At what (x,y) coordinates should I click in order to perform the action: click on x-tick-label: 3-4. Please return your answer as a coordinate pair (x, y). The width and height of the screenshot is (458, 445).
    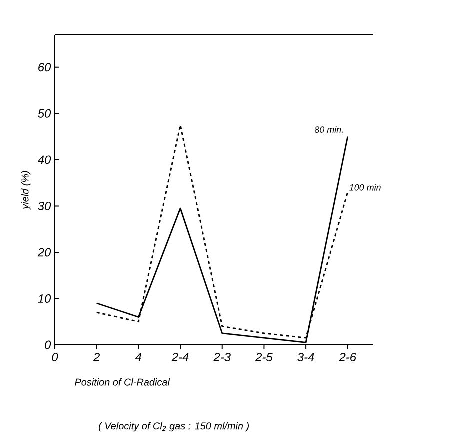
    Looking at the image, I should click on (306, 357).